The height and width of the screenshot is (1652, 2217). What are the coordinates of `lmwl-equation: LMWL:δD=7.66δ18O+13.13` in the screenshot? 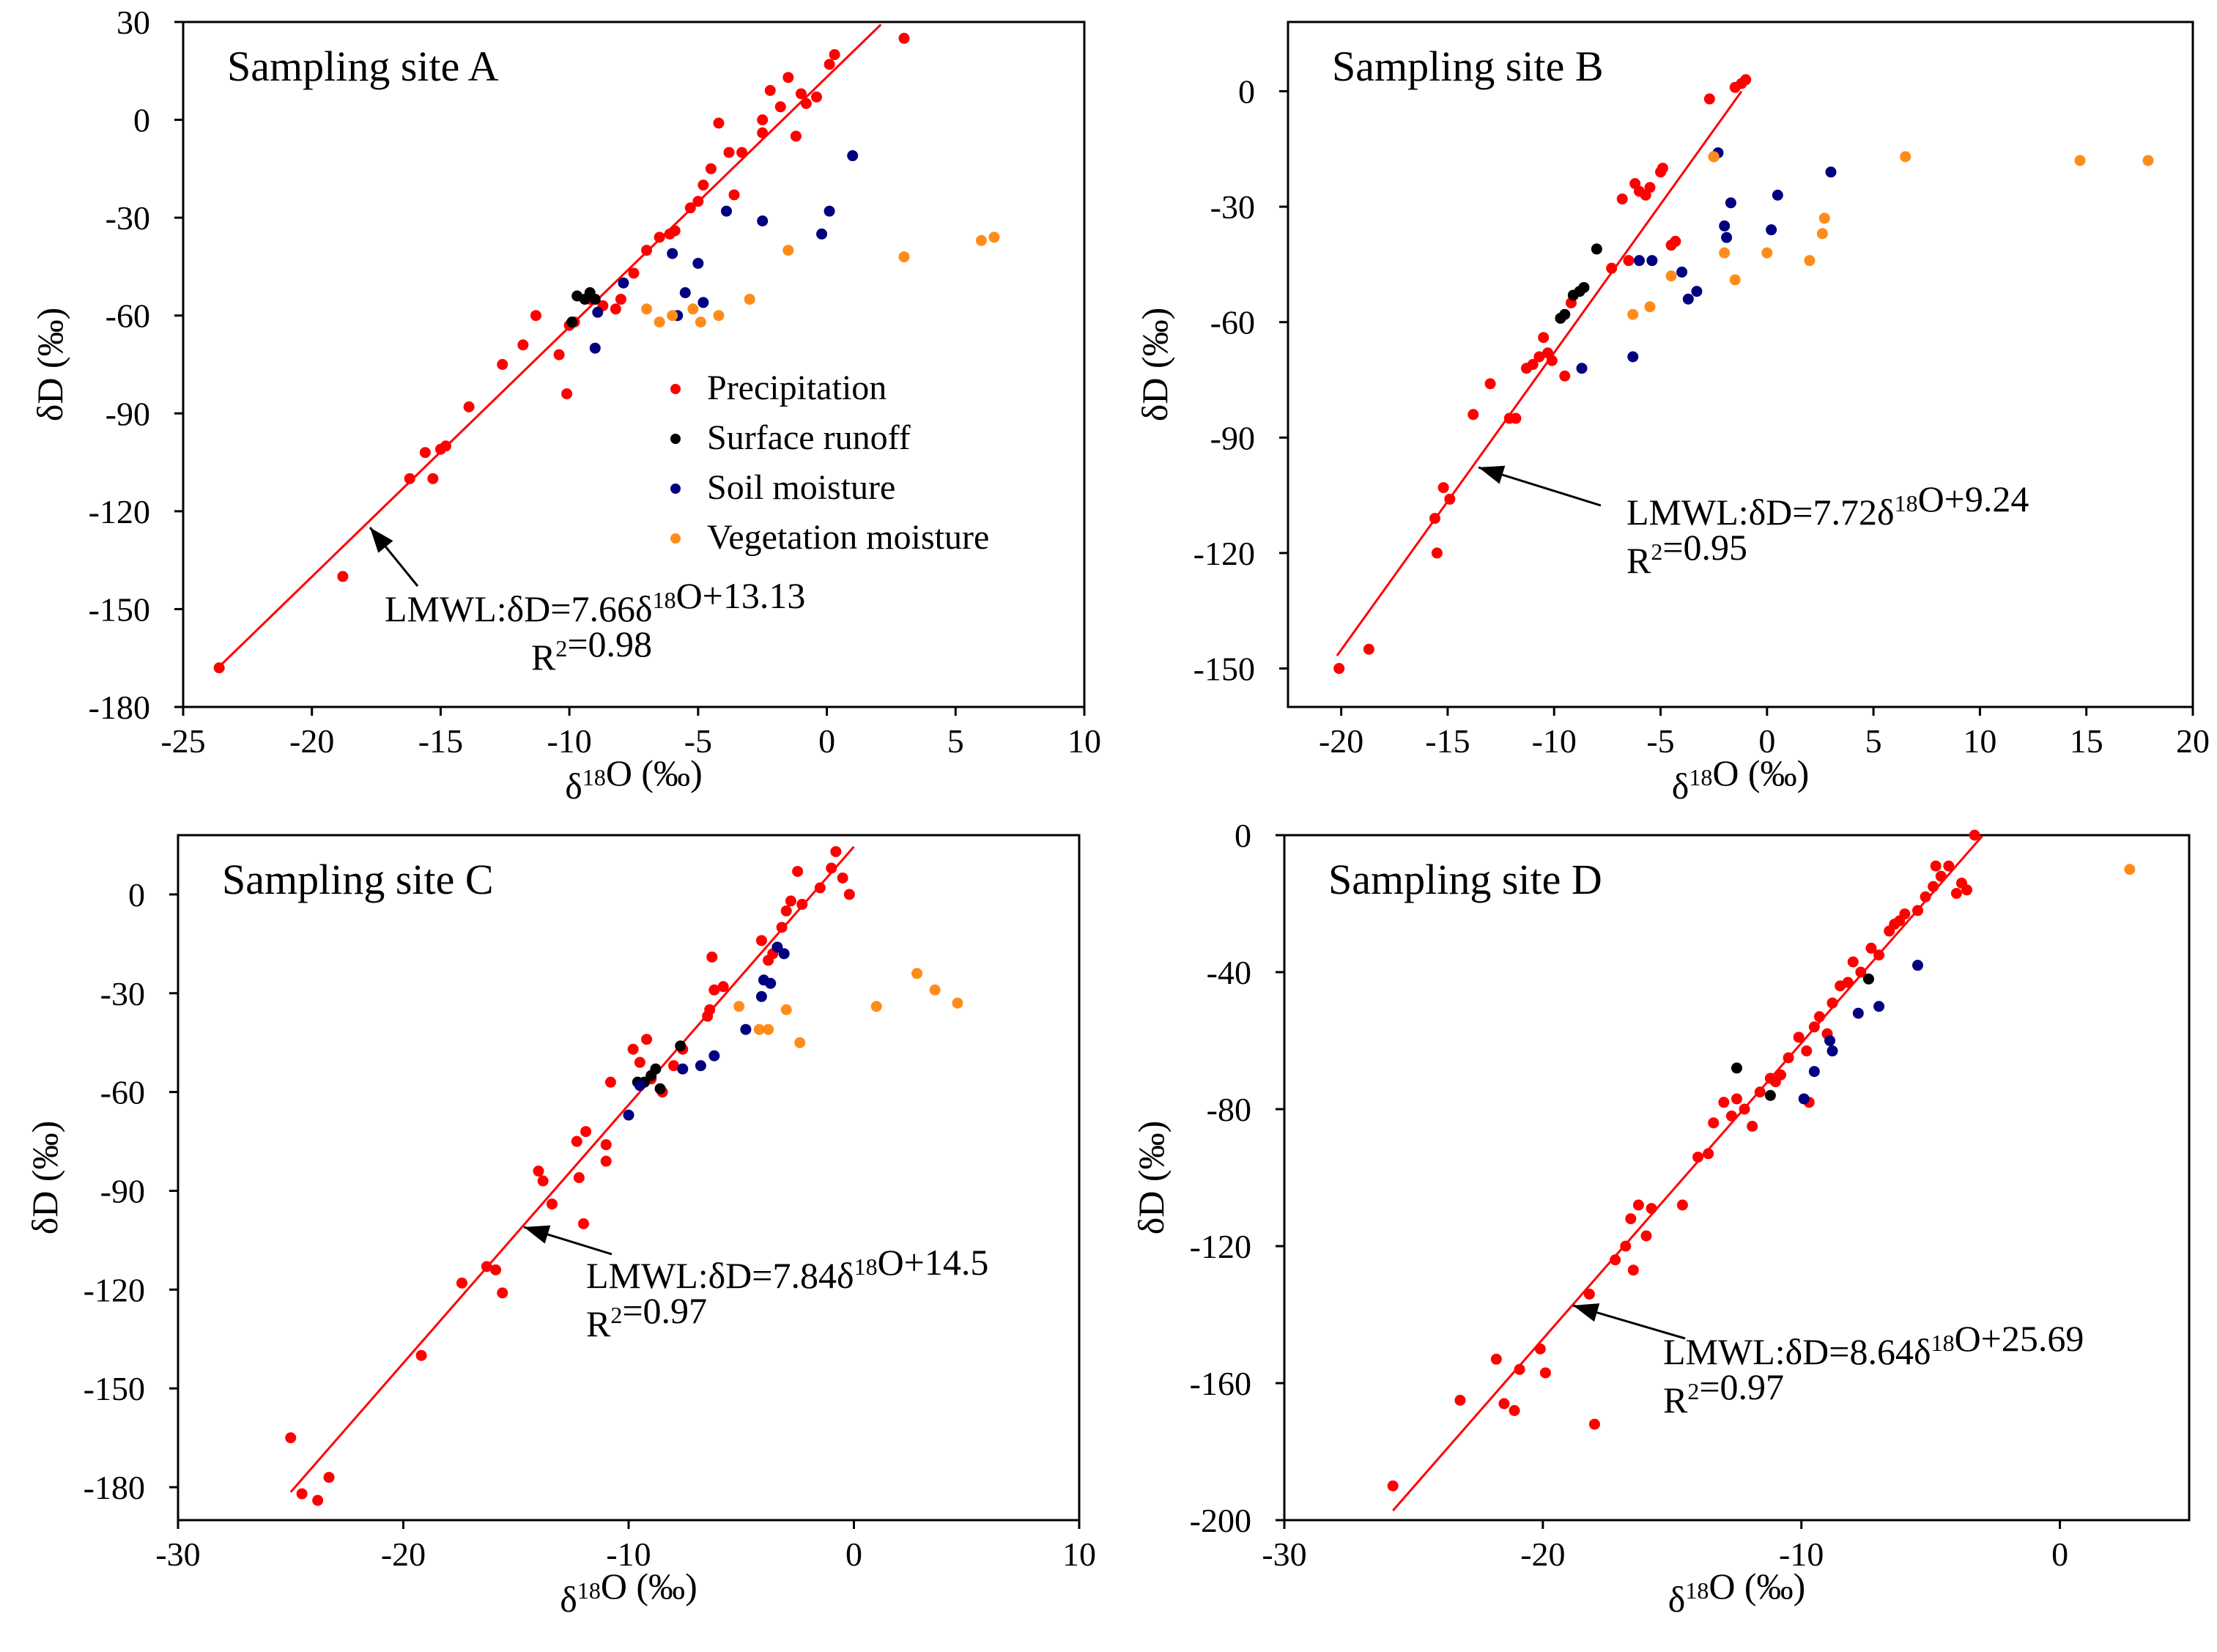 It's located at (595, 602).